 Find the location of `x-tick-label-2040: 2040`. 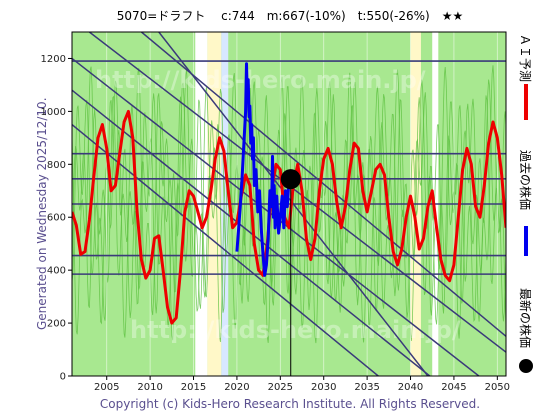

x-tick-label-2040: 2040 is located at coordinates (410, 387).